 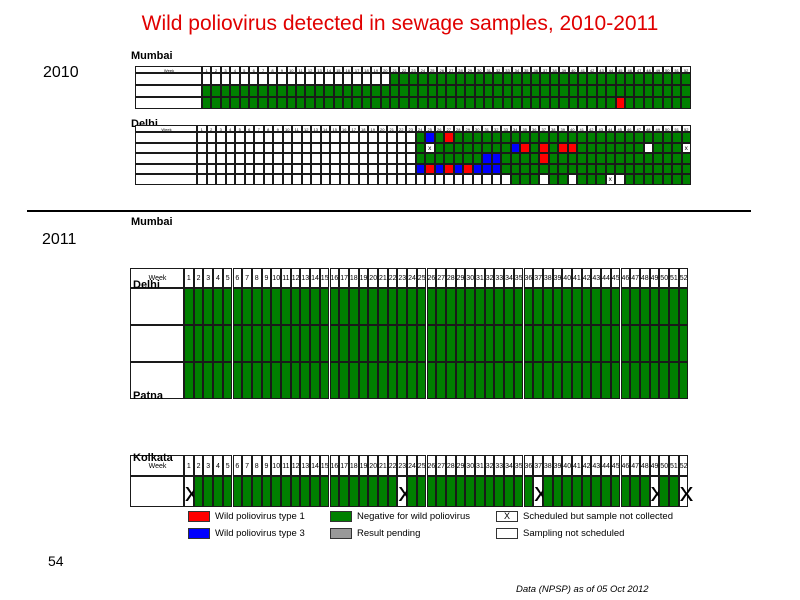 What do you see at coordinates (677, 69) in the screenshot?
I see `week-number: 51` at bounding box center [677, 69].